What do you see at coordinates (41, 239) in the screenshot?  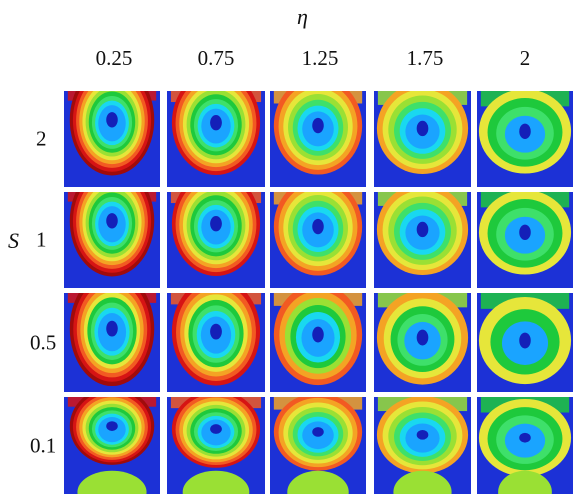 I see `s-value-label: 1` at bounding box center [41, 239].